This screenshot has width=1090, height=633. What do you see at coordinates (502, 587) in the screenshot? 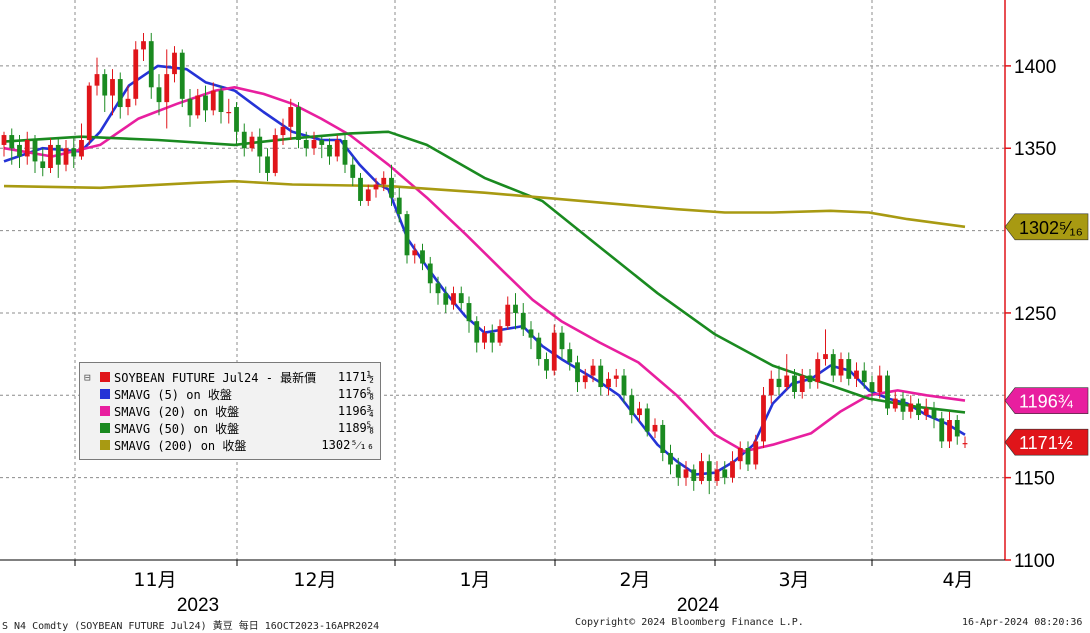
I see `x-axis: 11月 12月 1月 2月 3月 4月 2023 2024` at bounding box center [502, 587].